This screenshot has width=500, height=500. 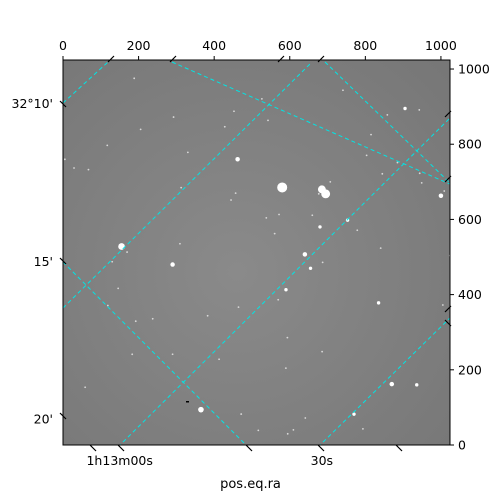 What do you see at coordinates (119, 460) in the screenshot?
I see `ra-tick-label: 1h13m00s` at bounding box center [119, 460].